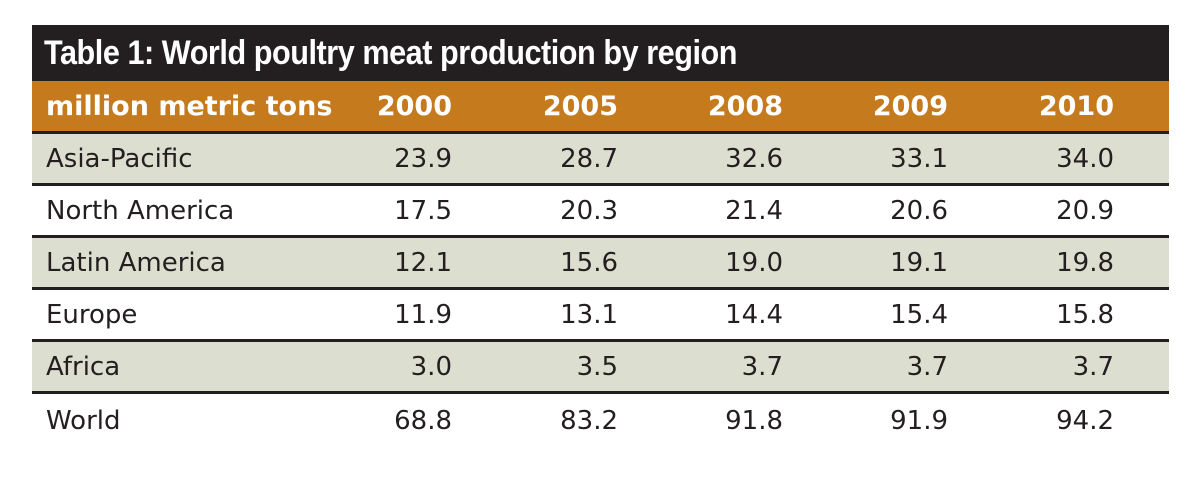 The width and height of the screenshot is (1200, 492). What do you see at coordinates (1076, 106) in the screenshot?
I see `column-header-2010: 2010` at bounding box center [1076, 106].